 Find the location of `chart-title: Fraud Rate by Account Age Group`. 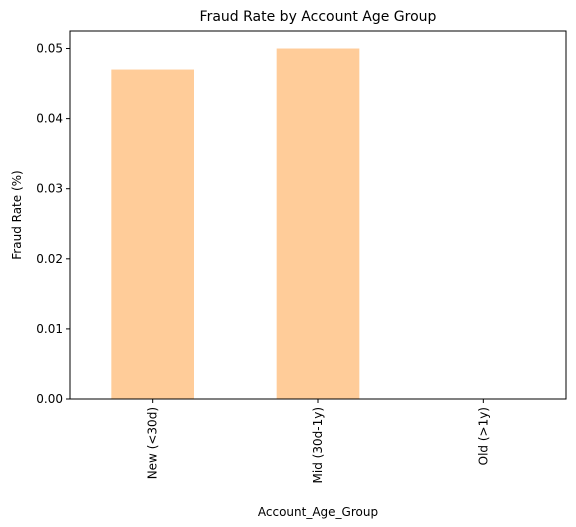

chart-title: Fraud Rate by Account Age Group is located at coordinates (318, 17).